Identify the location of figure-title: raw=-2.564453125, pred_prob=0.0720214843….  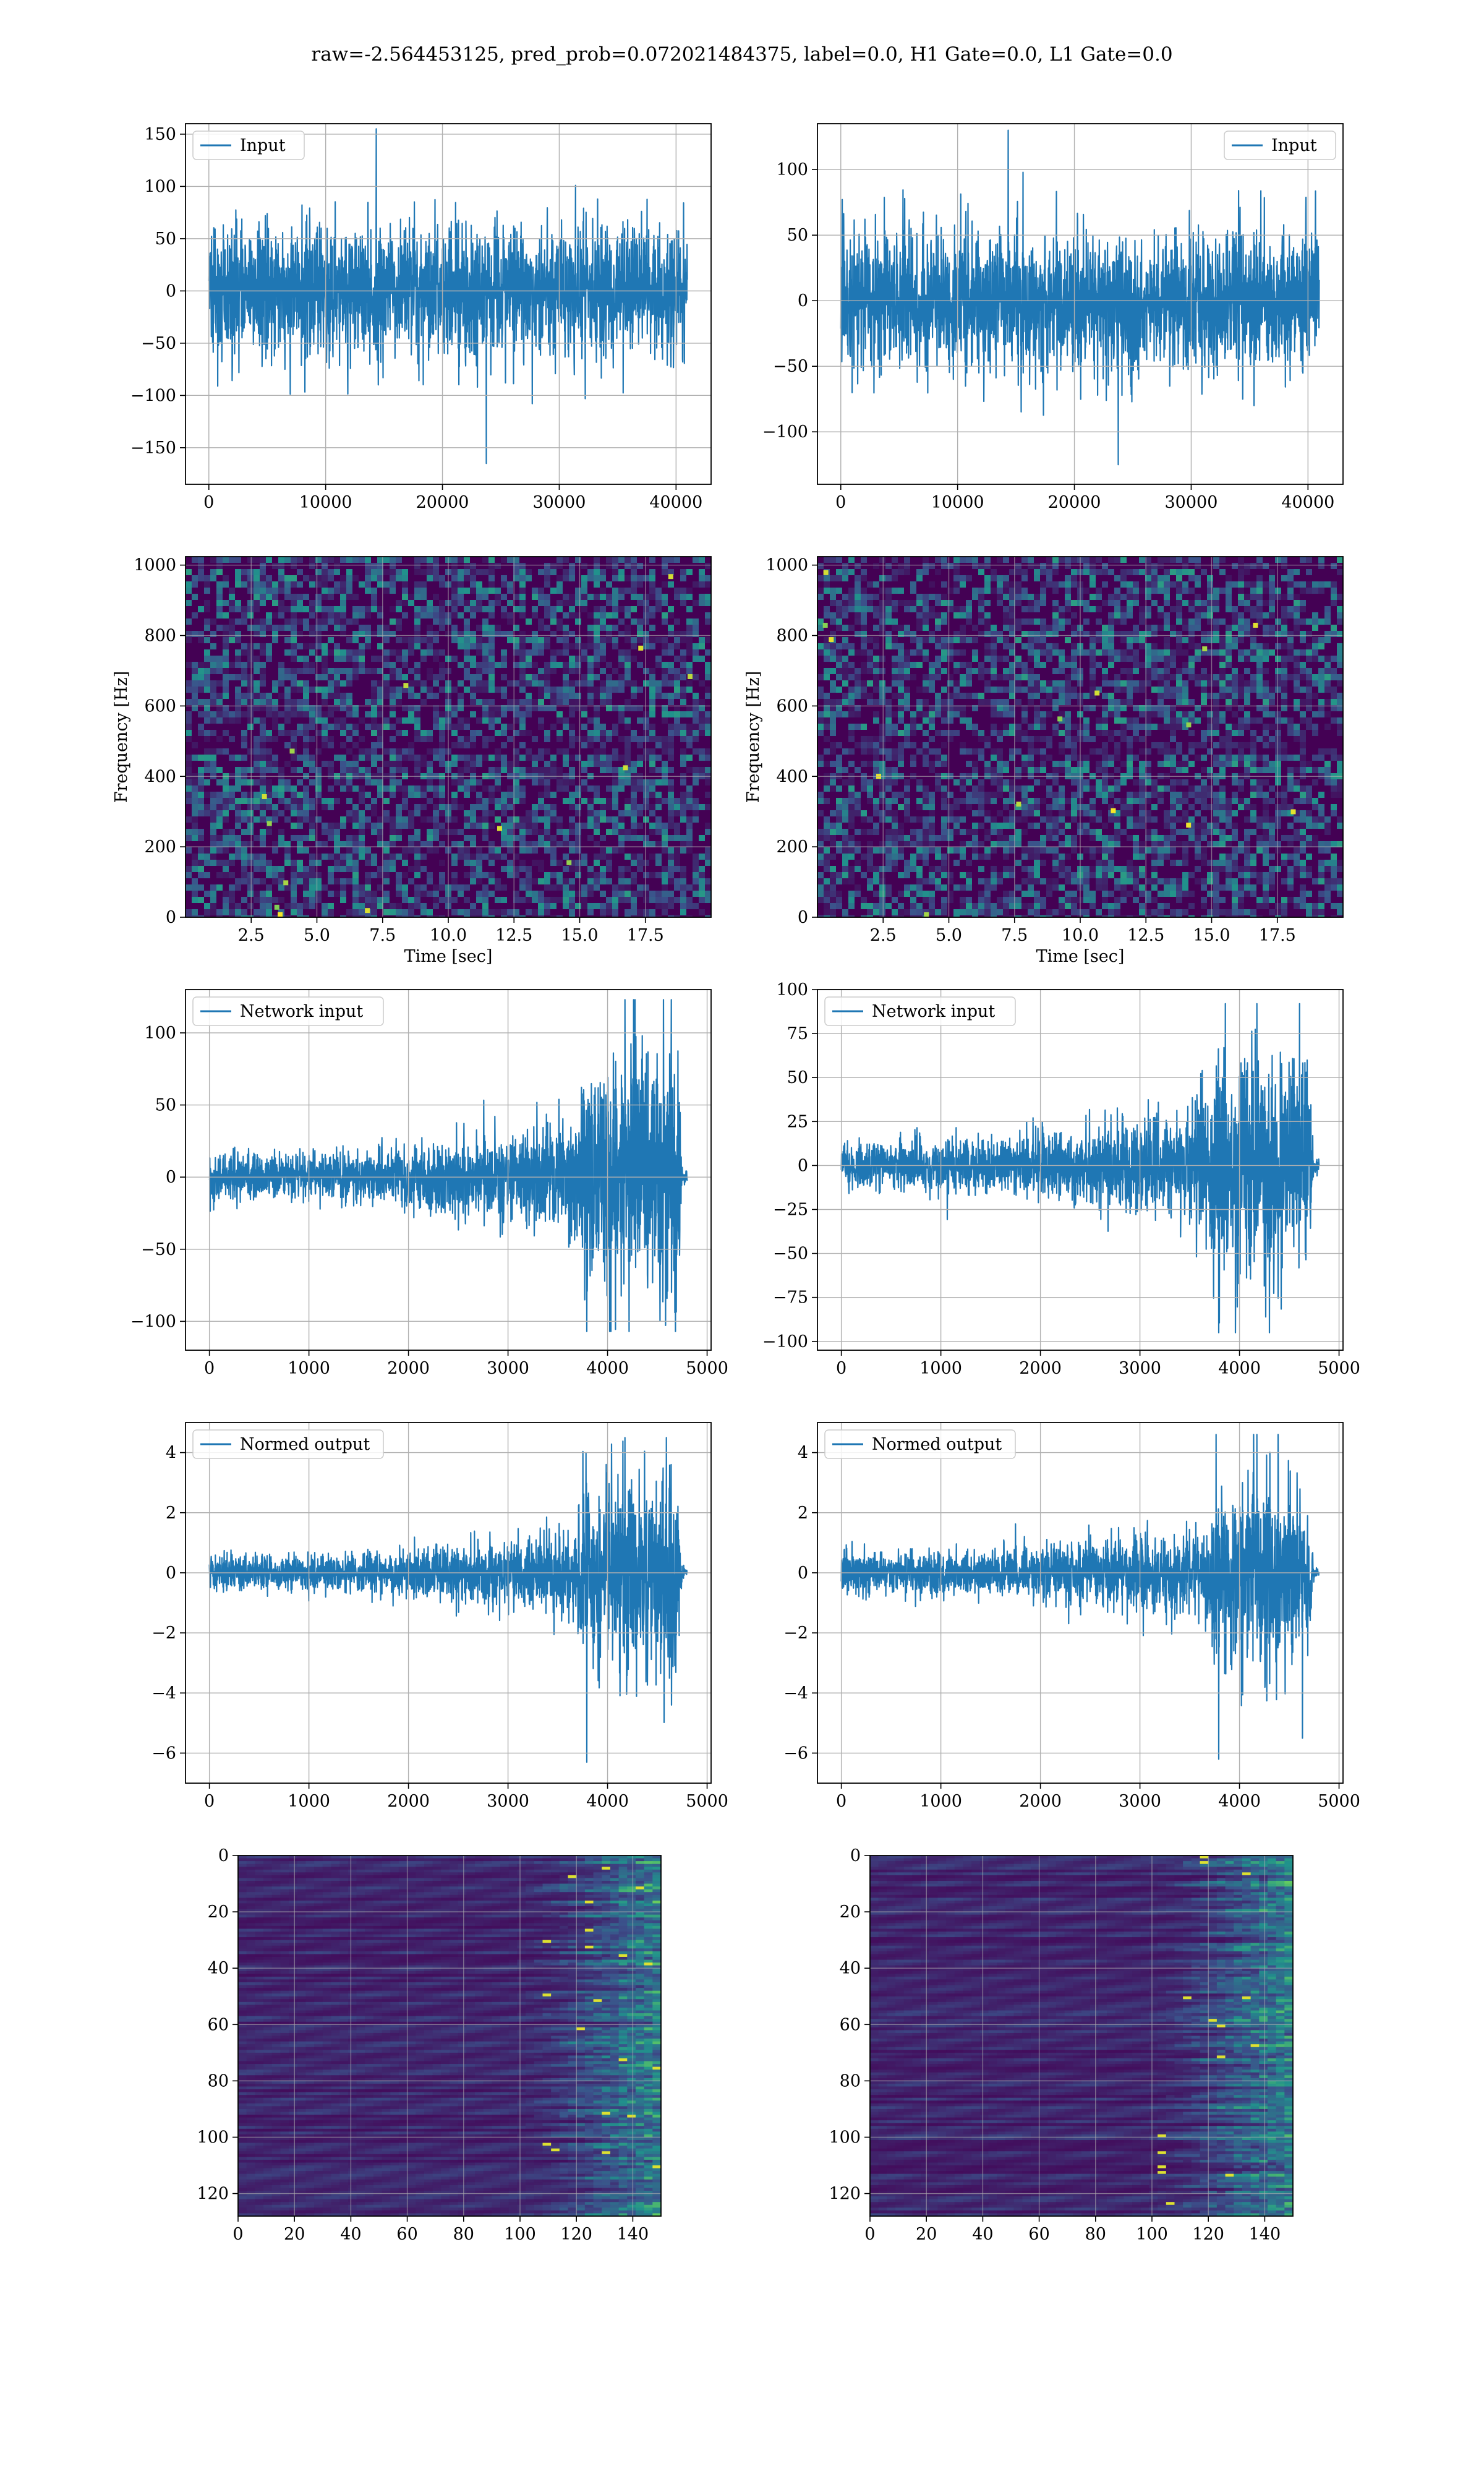
(742, 54).